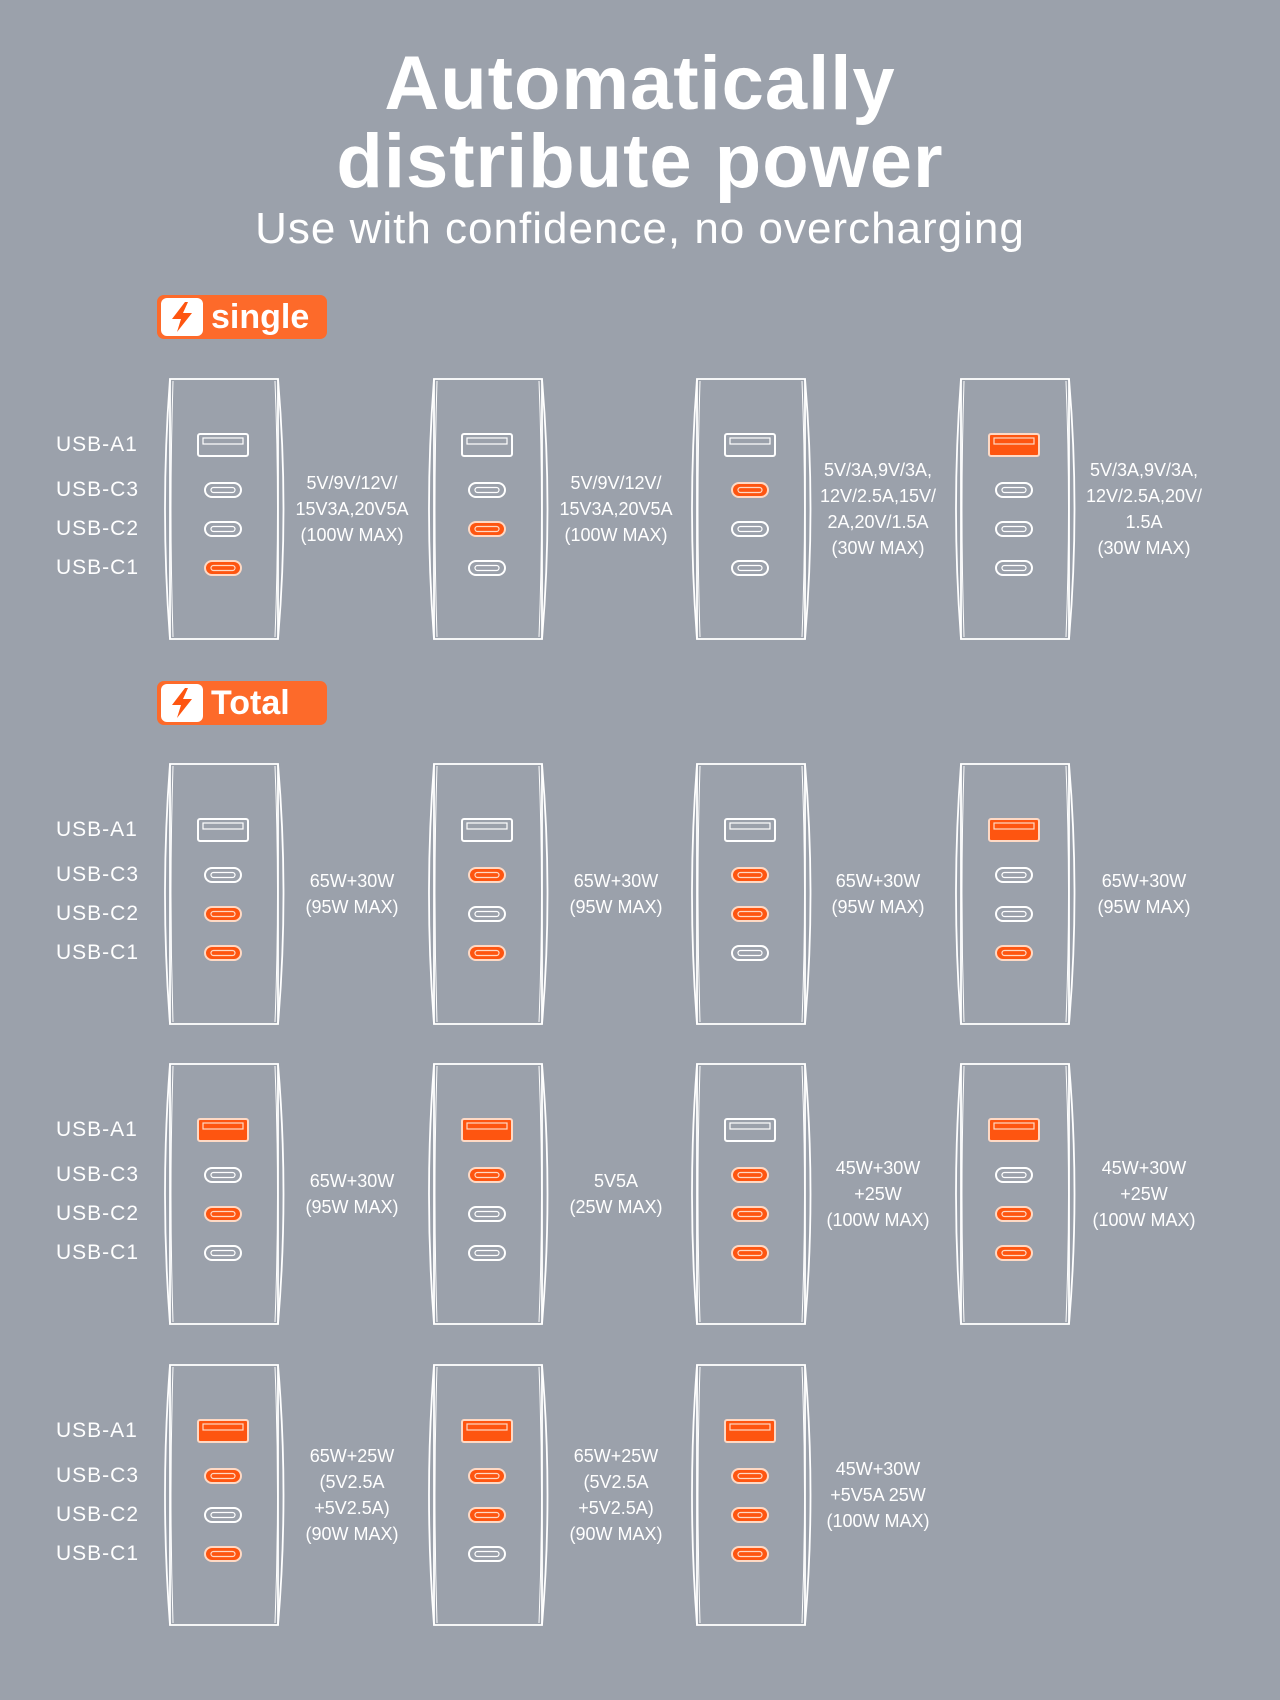 Image resolution: width=1280 pixels, height=1700 pixels. Describe the element at coordinates (616, 509) in the screenshot. I see `power-spec-line: 15V3A,20V5A` at that location.